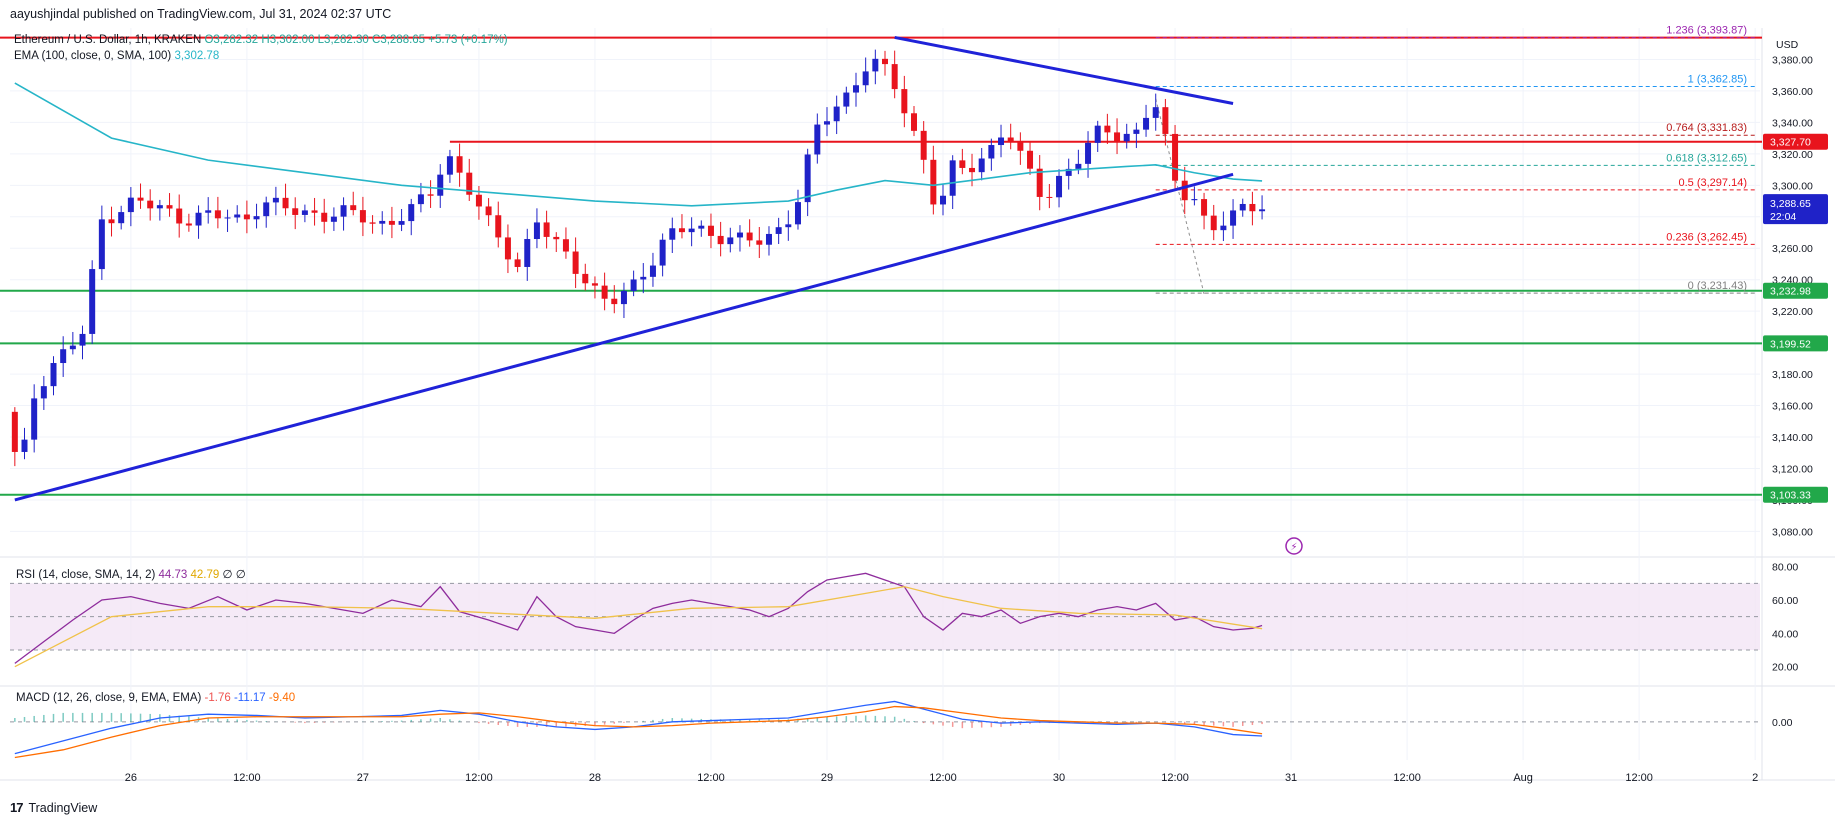 The width and height of the screenshot is (1835, 827). Describe the element at coordinates (108, 40) in the screenshot. I see `symbol-title: Ethereum / U.S. Dollar, 1h, KRAKEN` at that location.